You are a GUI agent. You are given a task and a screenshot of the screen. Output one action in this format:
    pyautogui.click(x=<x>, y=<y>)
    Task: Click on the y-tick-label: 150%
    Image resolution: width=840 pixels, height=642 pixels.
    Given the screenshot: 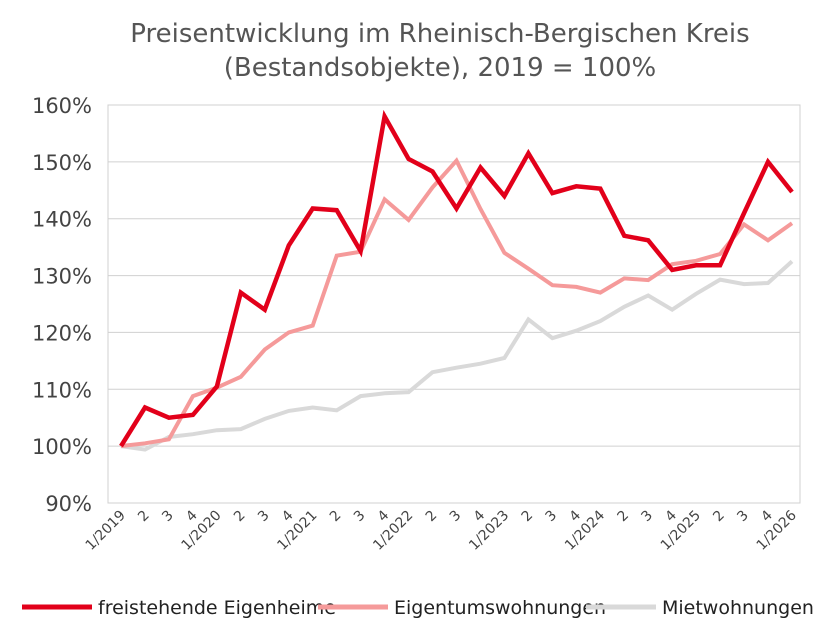 What is the action you would take?
    pyautogui.click(x=62, y=163)
    